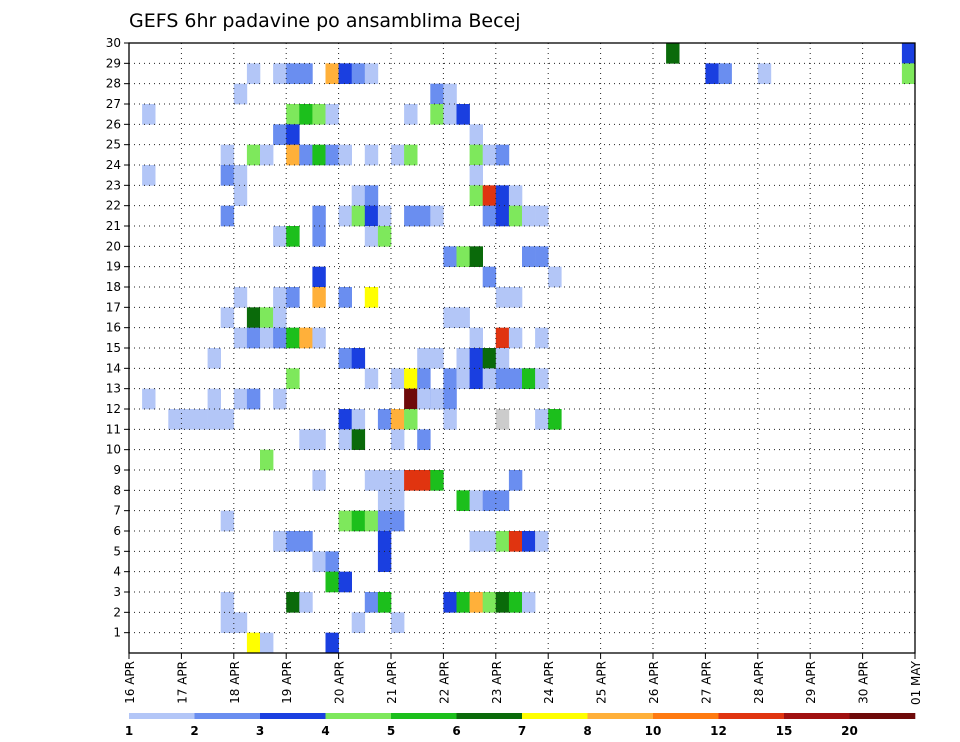 Image resolution: width=960 pixels, height=742 pixels. What do you see at coordinates (113, 104) in the screenshot?
I see `y-tick-label: 27` at bounding box center [113, 104].